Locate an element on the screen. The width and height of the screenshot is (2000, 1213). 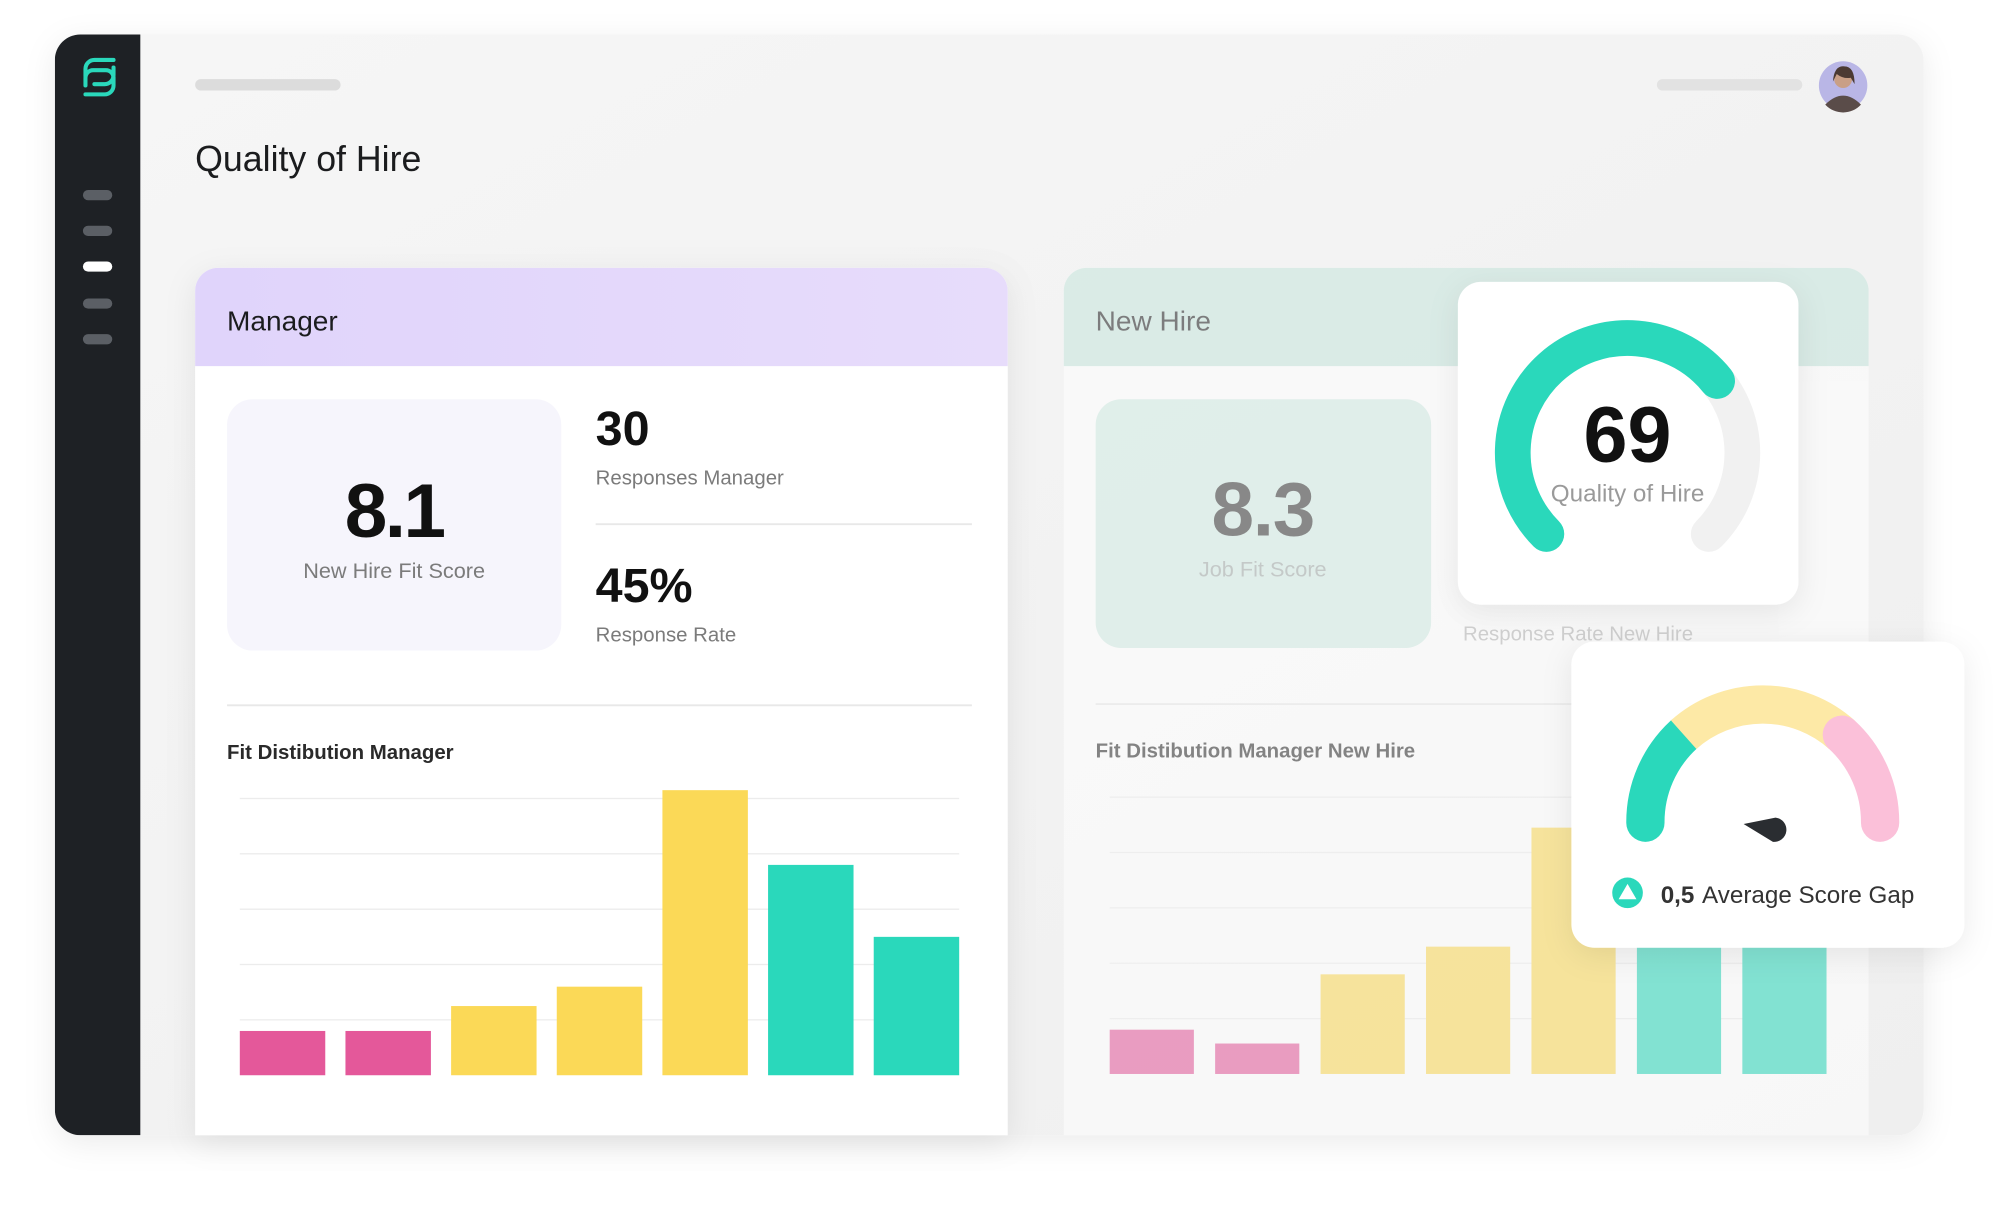
gap-label: Average Score Gap is located at coordinates (1808, 895).